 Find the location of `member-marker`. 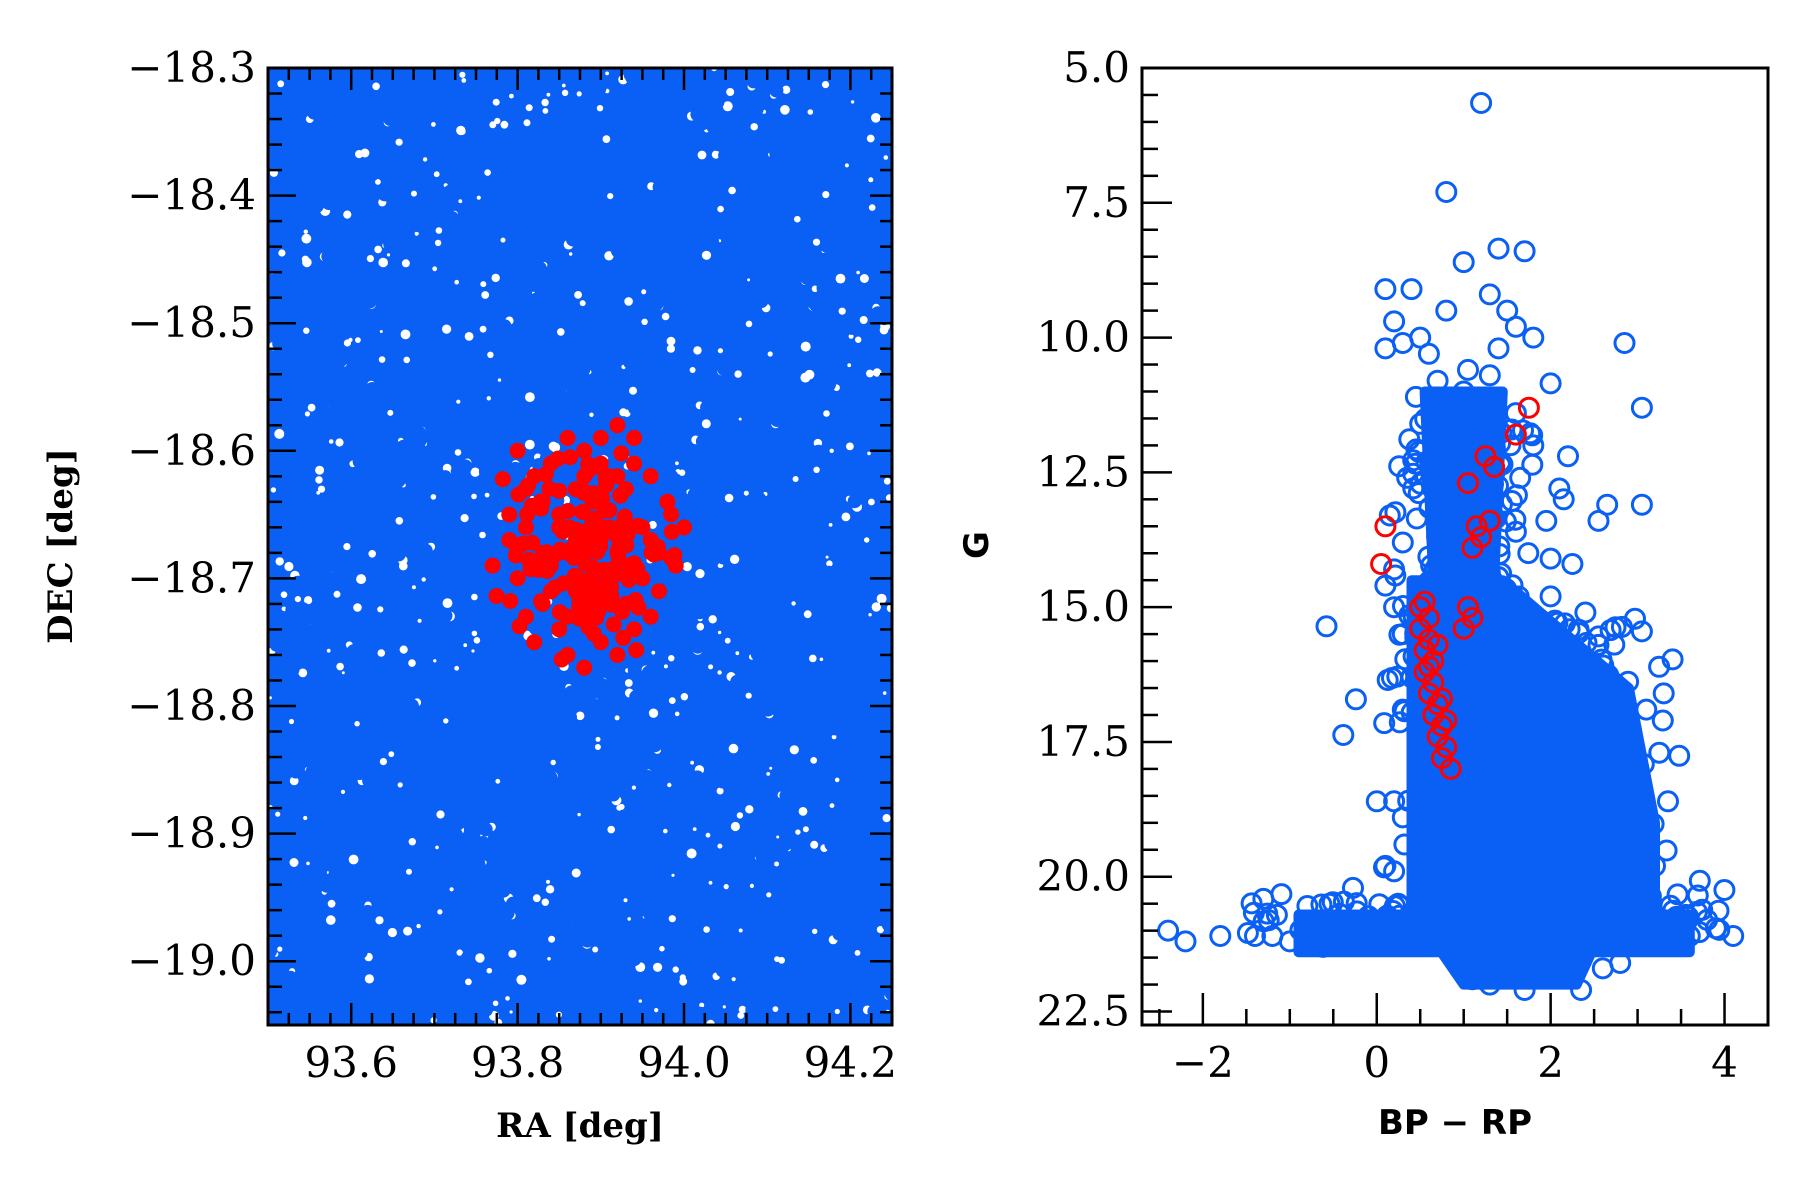

member-marker is located at coordinates (1385, 526).